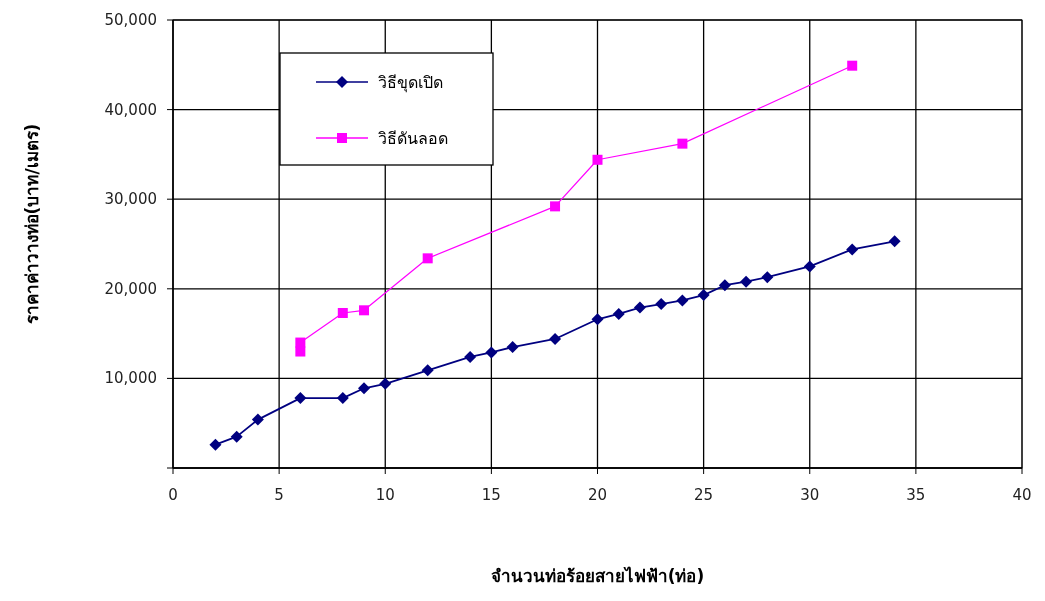  What do you see at coordinates (597, 495) in the screenshot?
I see `x-tick-label: 20` at bounding box center [597, 495].